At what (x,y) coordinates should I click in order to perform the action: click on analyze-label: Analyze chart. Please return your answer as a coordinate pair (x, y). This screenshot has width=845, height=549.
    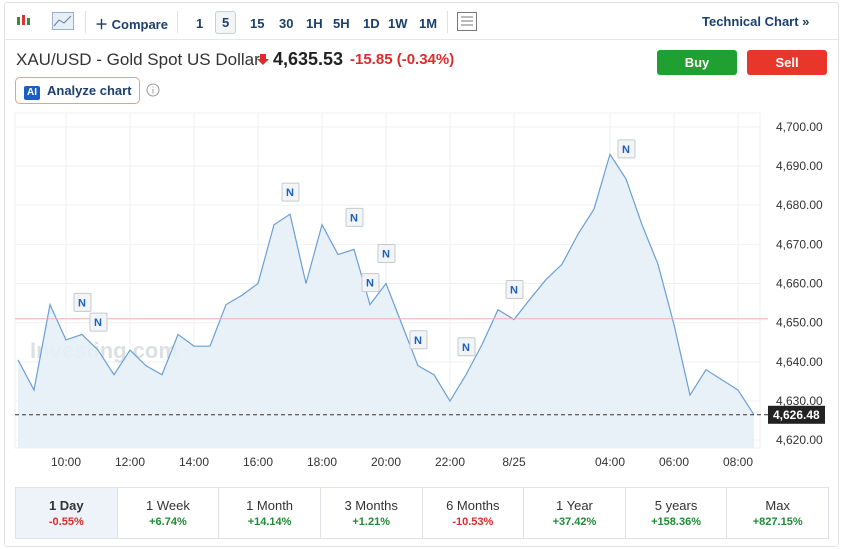
    Looking at the image, I should click on (89, 90).